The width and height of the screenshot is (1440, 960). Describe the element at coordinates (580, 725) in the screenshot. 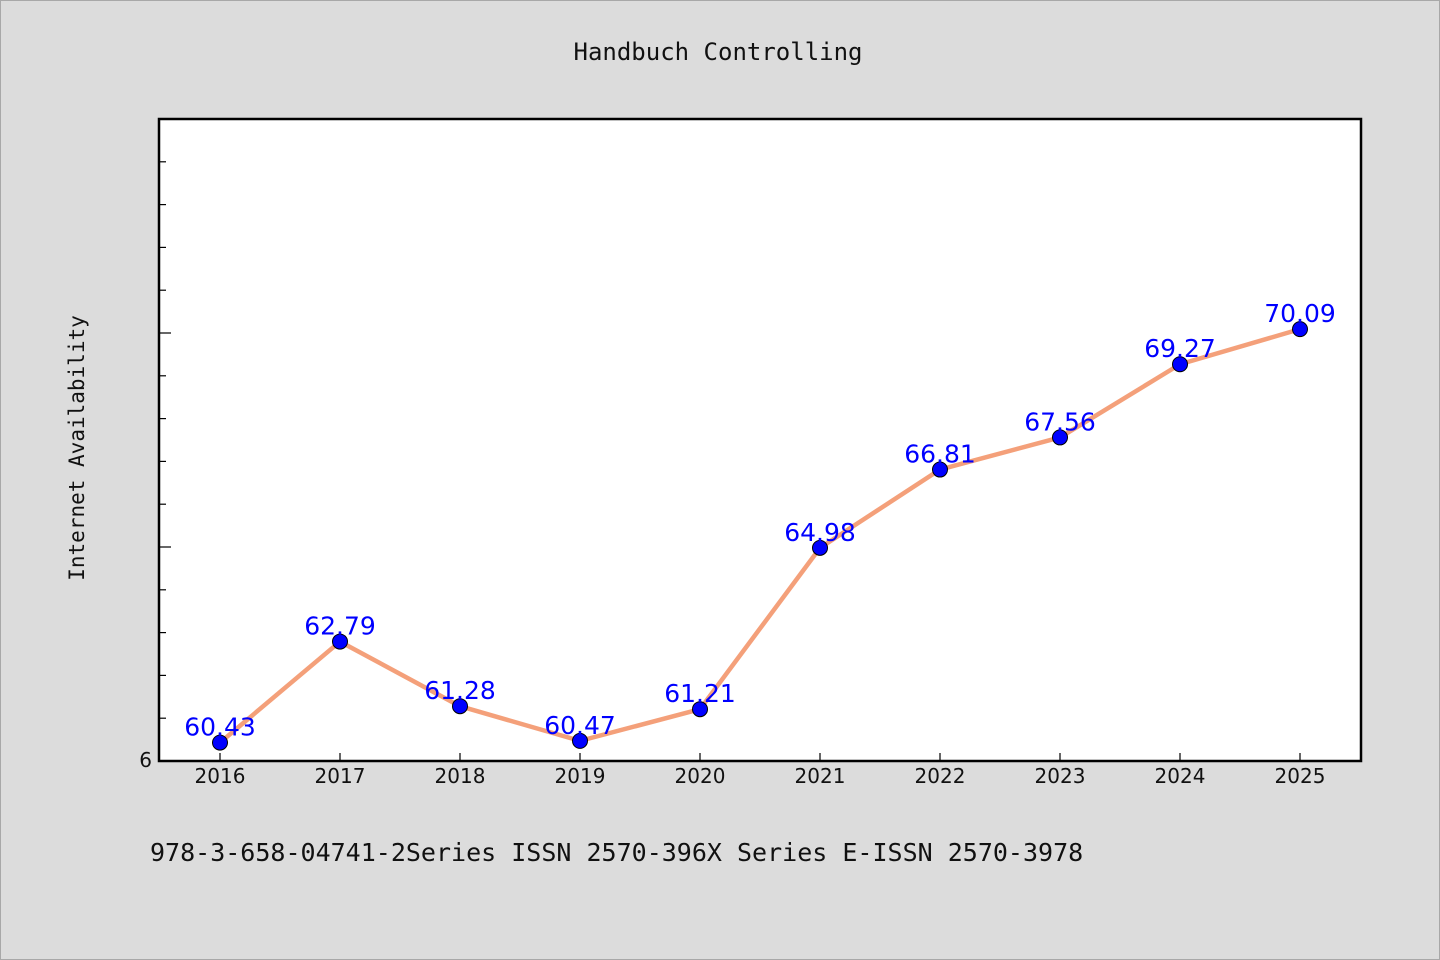

I see `data-label-2019: 60.47` at that location.